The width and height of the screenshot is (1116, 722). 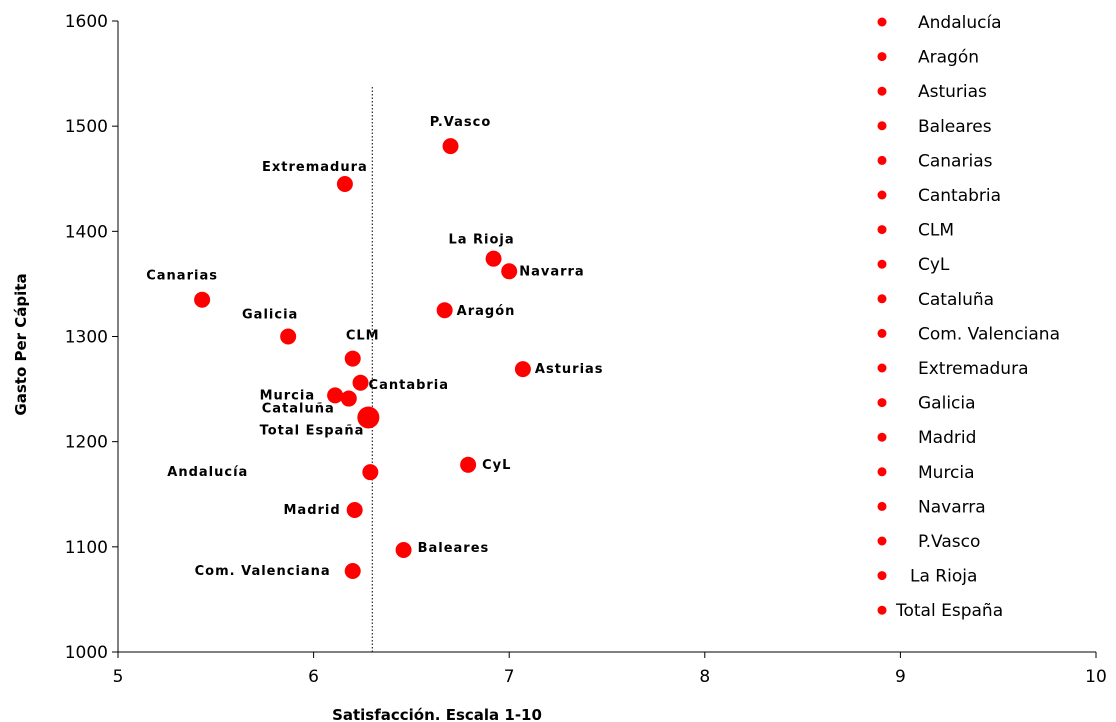 What do you see at coordinates (263, 571) in the screenshot?
I see `data-label: Com. Valenciana` at bounding box center [263, 571].